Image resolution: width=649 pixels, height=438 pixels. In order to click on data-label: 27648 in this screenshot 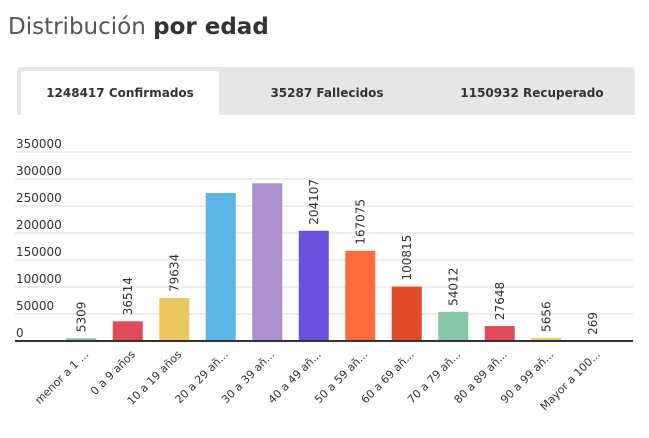, I will do `click(500, 301)`.